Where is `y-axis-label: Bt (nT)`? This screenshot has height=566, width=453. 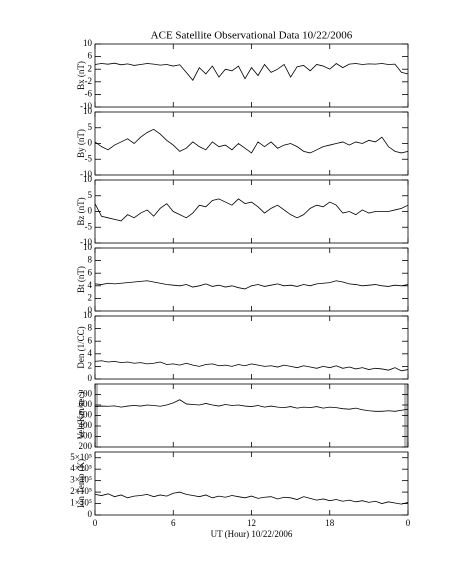
y-axis-label: Bt (nT) is located at coordinates (81, 279).